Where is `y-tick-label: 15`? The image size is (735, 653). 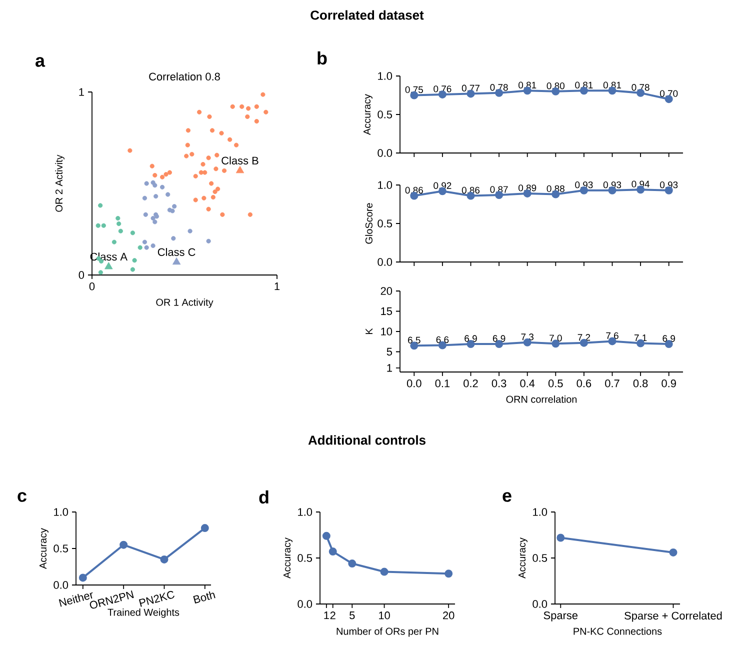
y-tick-label: 15 is located at coordinates (386, 311).